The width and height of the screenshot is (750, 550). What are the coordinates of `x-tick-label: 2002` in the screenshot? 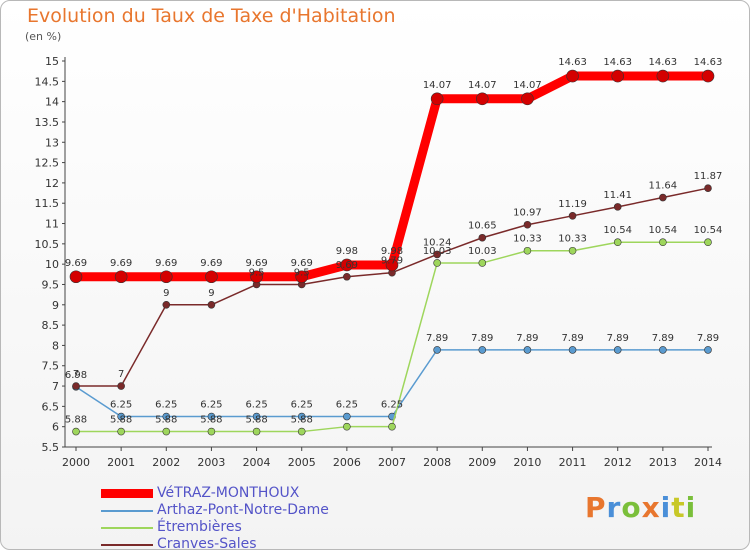 It's located at (166, 462).